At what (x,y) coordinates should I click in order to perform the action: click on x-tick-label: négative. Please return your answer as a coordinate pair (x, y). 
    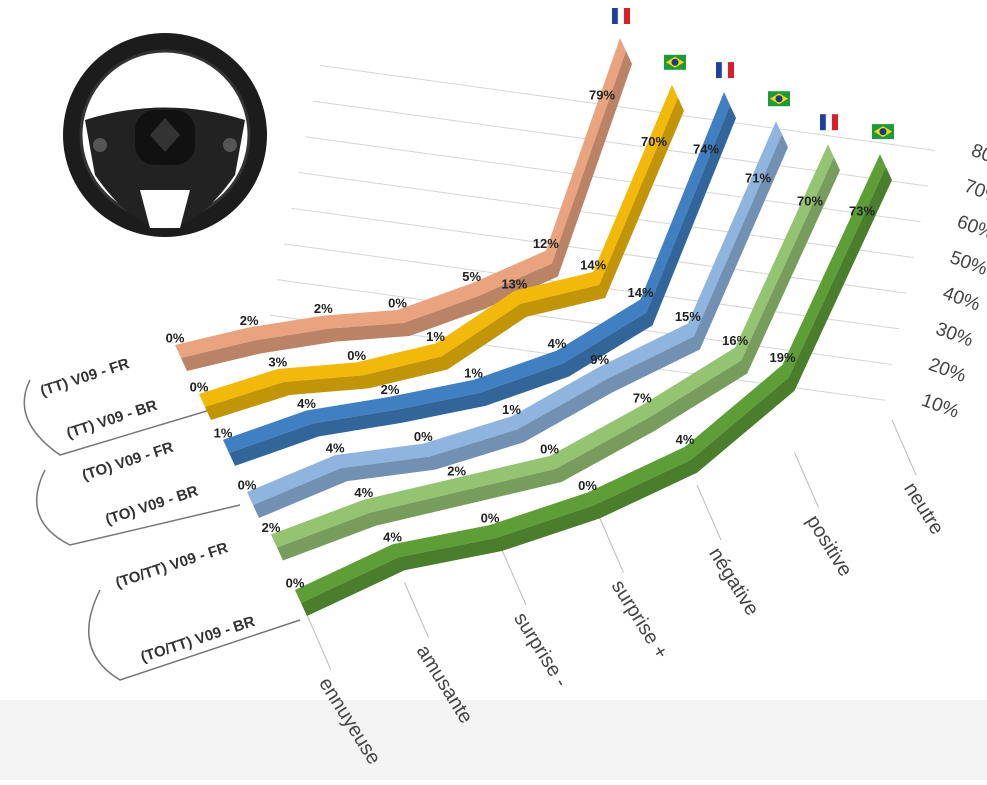
    Looking at the image, I should click on (733, 582).